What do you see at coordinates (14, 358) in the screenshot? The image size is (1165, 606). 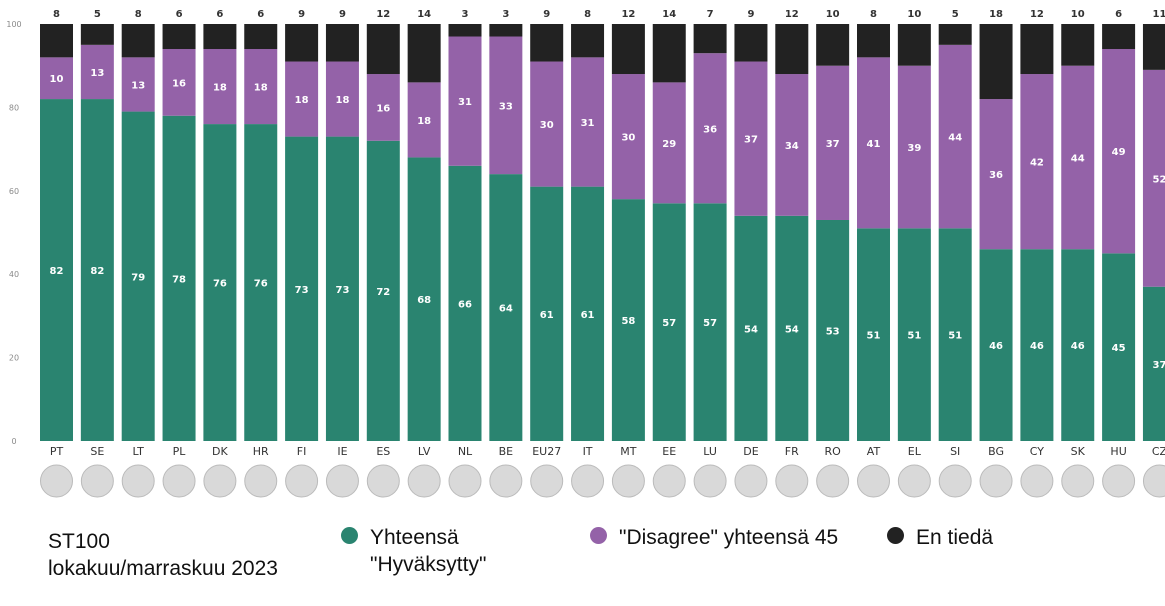 I see `y-tick-label: 20` at bounding box center [14, 358].